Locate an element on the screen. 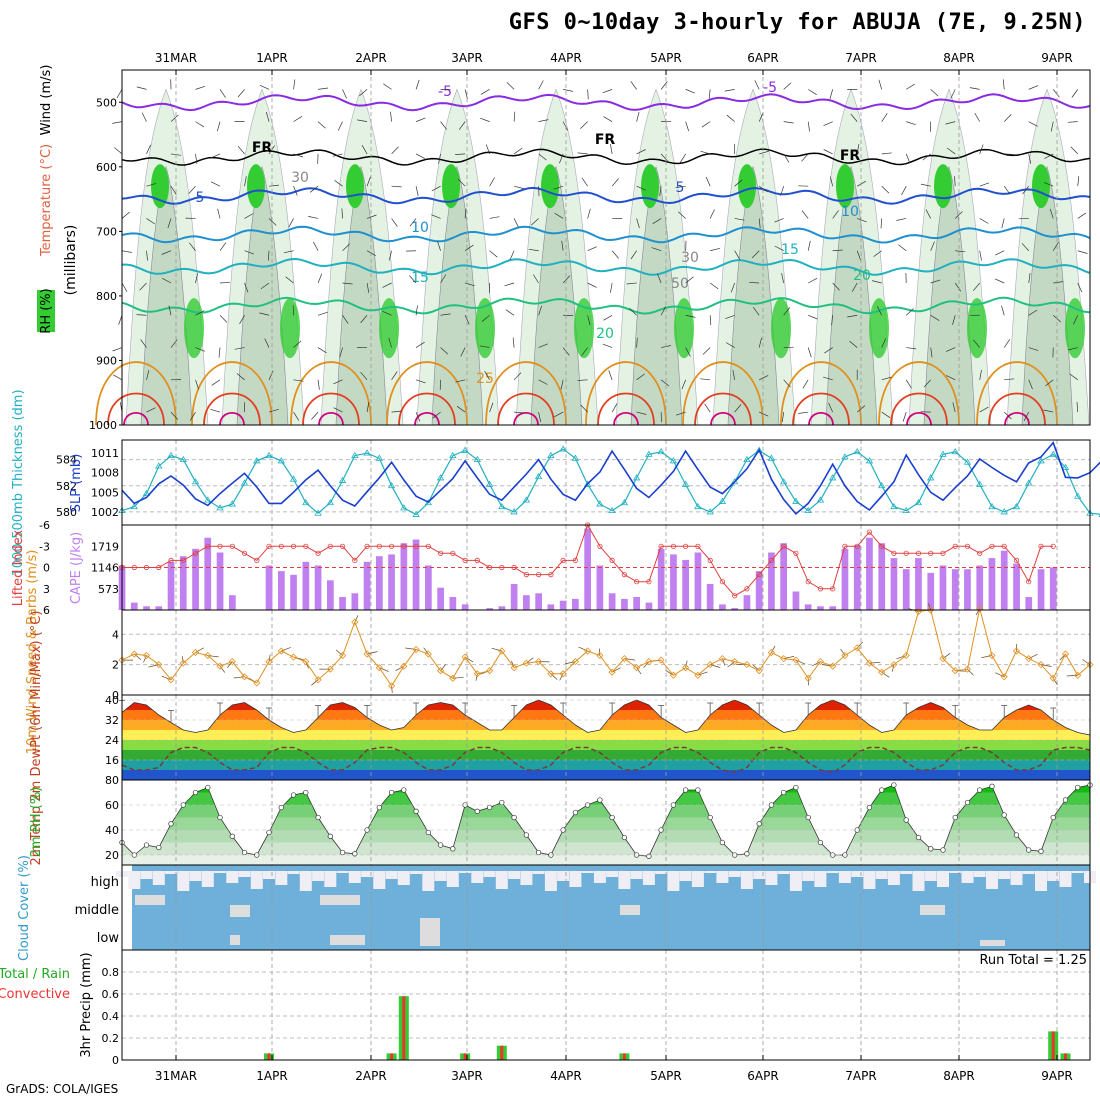 The width and height of the screenshot is (1100, 1100). contour-label-2: FR is located at coordinates (262, 148).